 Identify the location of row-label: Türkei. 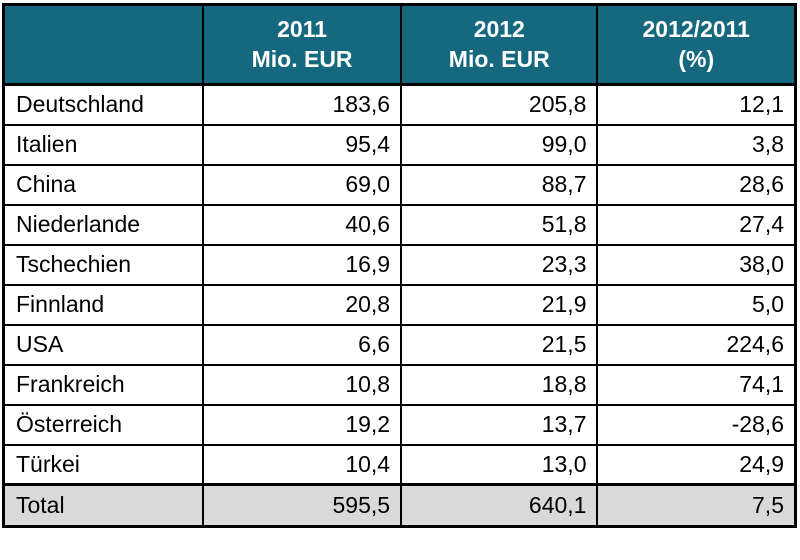
(103, 464).